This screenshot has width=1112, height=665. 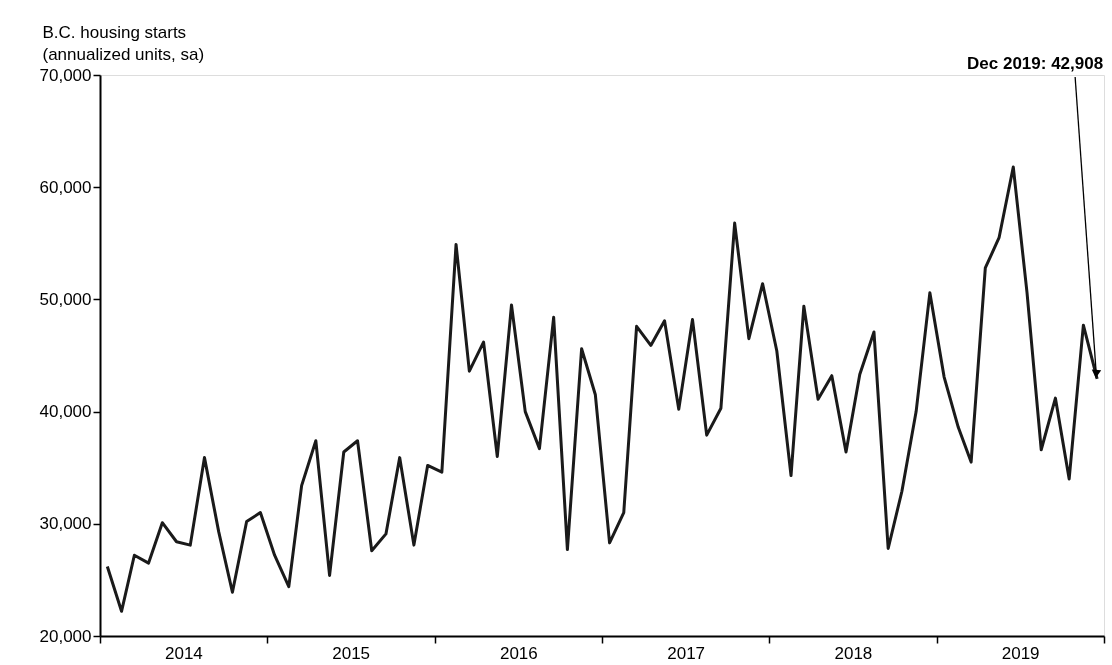 I want to click on x-tick-label: 2017, so click(x=686, y=653).